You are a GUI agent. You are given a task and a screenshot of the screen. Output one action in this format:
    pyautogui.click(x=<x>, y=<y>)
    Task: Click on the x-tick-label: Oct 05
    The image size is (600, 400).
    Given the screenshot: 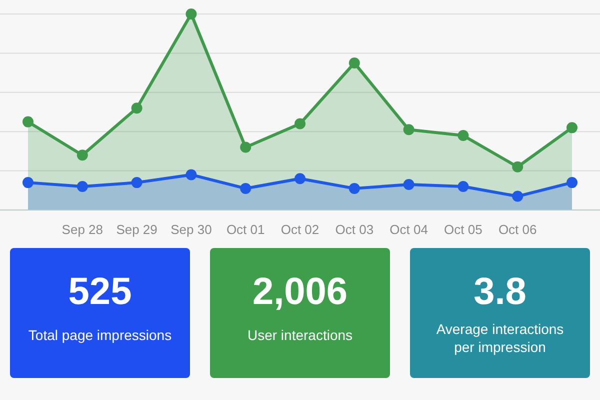 What is the action you would take?
    pyautogui.click(x=463, y=229)
    